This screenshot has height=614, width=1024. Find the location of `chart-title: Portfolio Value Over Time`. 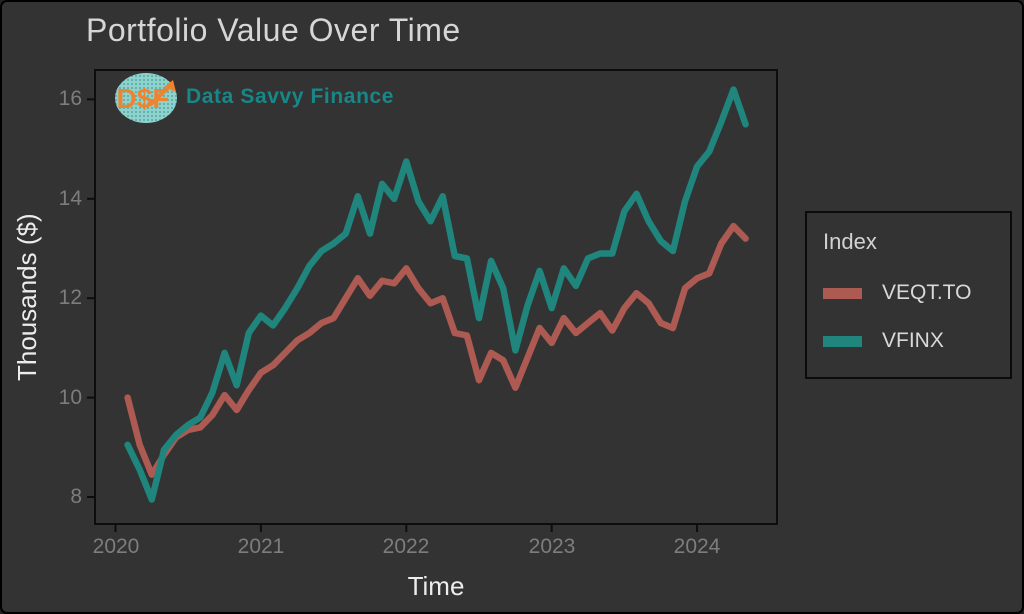

chart-title: Portfolio Value Over Time is located at coordinates (273, 30).